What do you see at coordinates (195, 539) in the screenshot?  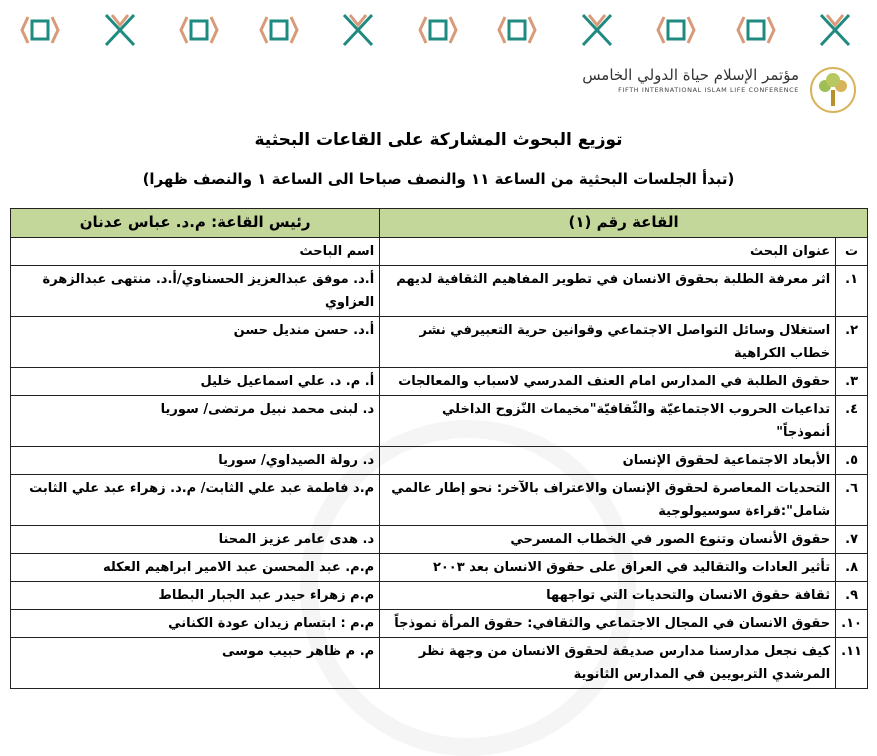 I see `researcher-name: د. هدى عامر عزيز المحنا` at bounding box center [195, 539].